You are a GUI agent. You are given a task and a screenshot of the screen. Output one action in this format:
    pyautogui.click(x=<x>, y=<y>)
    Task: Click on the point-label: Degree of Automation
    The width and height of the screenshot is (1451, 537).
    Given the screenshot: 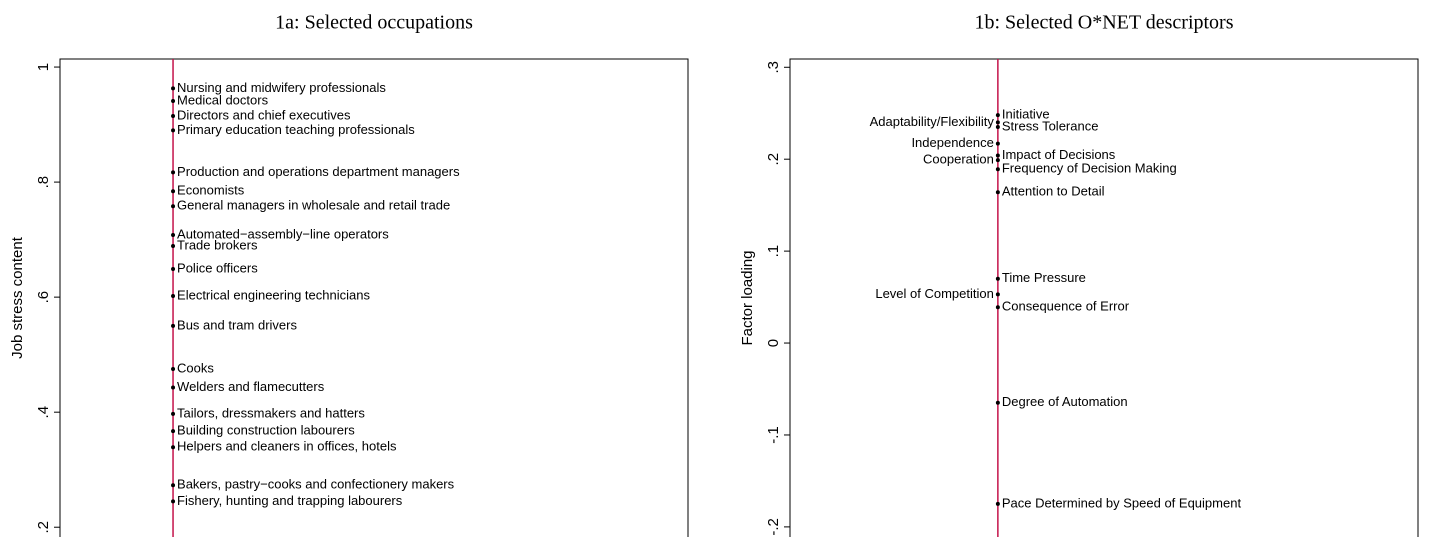 What is the action you would take?
    pyautogui.click(x=1065, y=401)
    